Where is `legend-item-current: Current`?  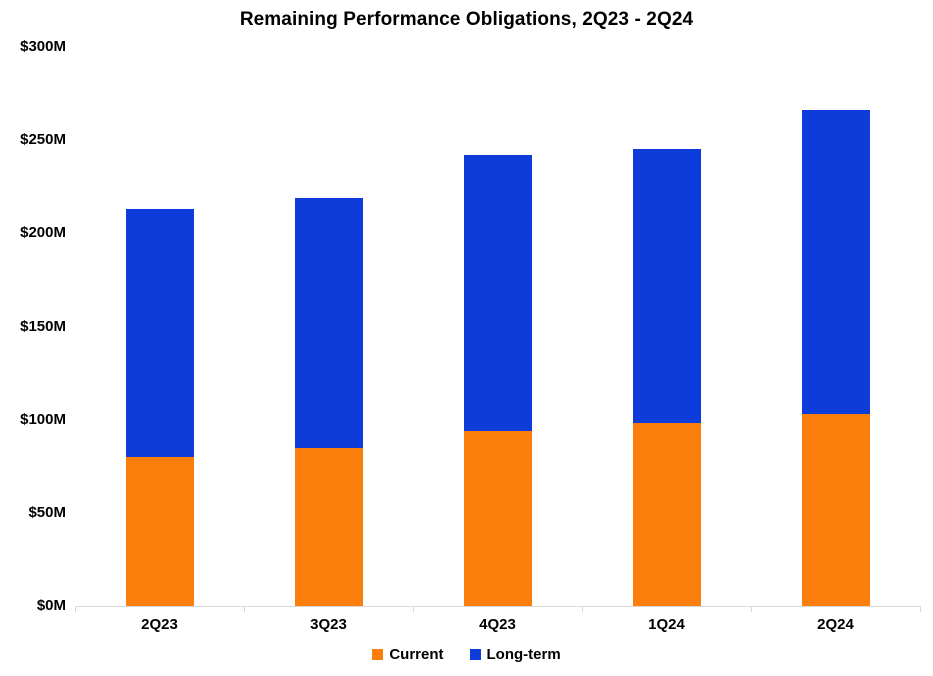
legend-item-current: Current is located at coordinates (408, 654).